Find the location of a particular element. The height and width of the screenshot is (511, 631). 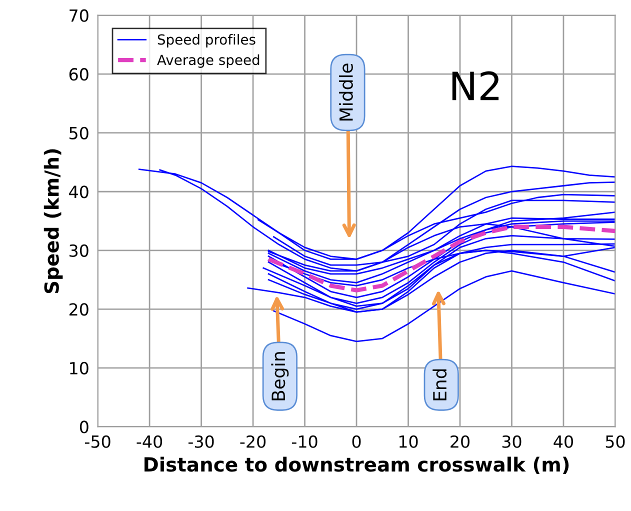

annotation: End is located at coordinates (439, 384).